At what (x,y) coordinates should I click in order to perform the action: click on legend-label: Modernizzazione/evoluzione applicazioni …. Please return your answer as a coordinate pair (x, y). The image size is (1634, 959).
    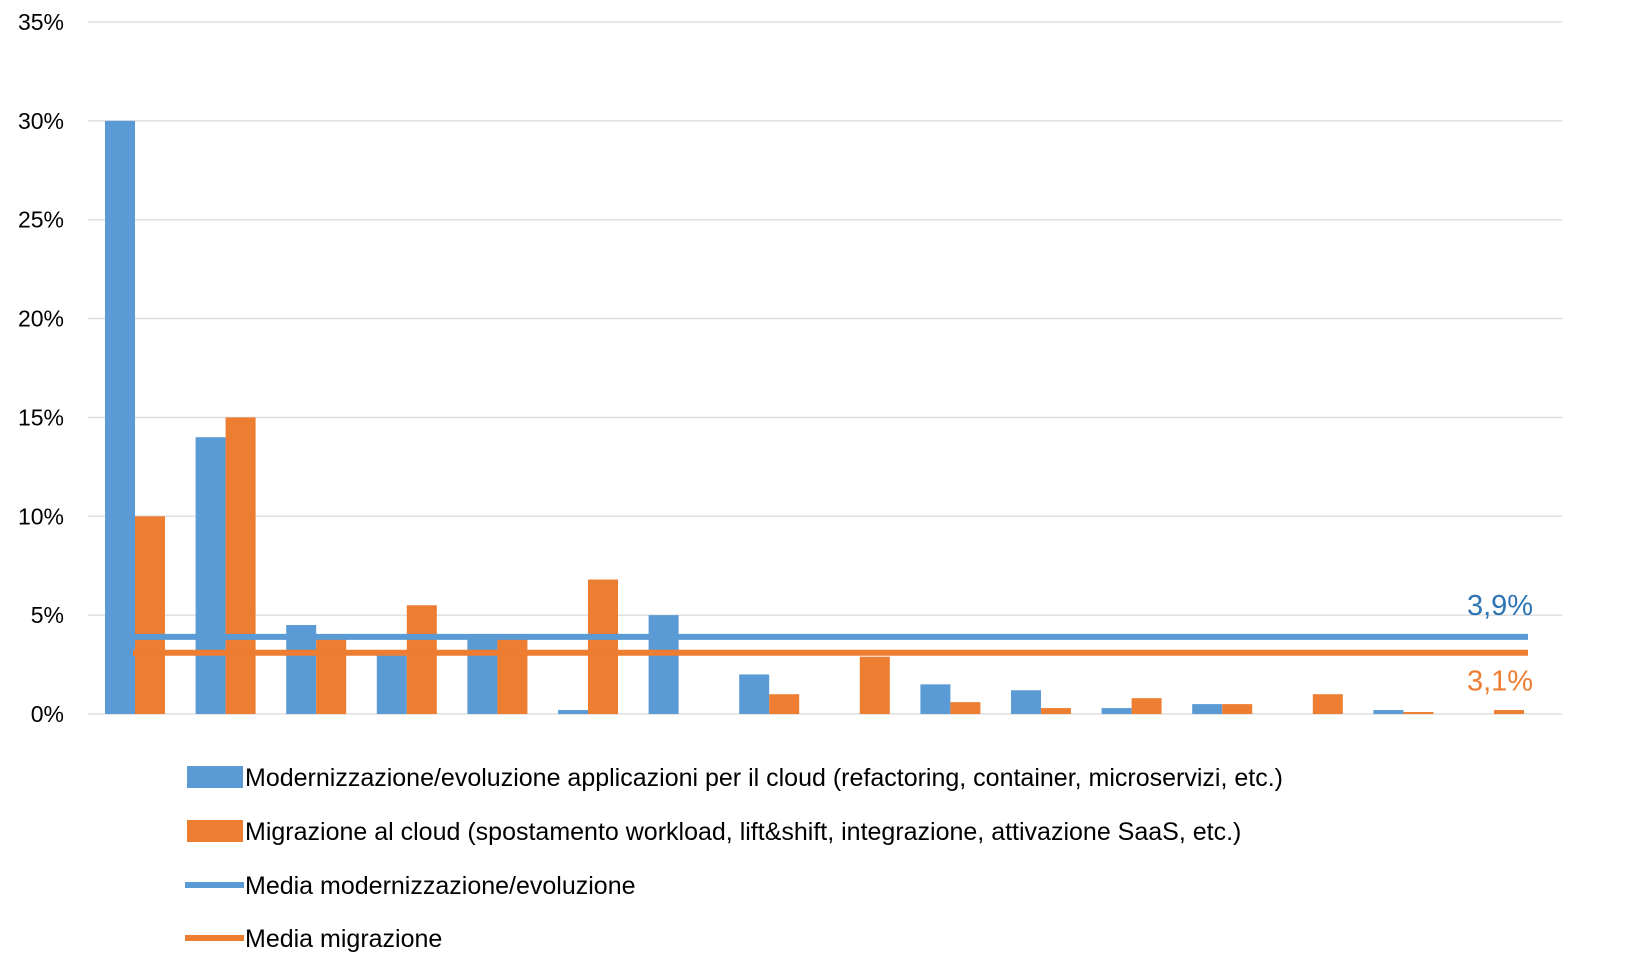
    Looking at the image, I should click on (764, 778).